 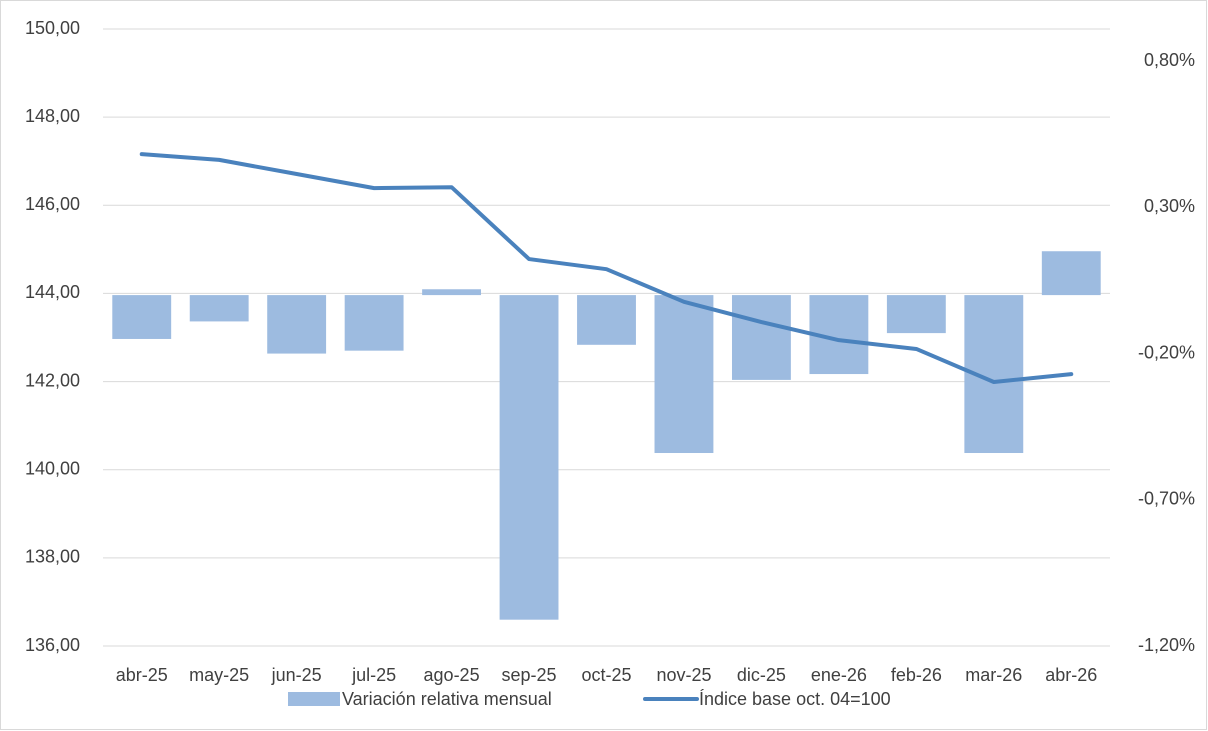 What do you see at coordinates (795, 699) in the screenshot?
I see `legend-label: Índice base oct. 04=100` at bounding box center [795, 699].